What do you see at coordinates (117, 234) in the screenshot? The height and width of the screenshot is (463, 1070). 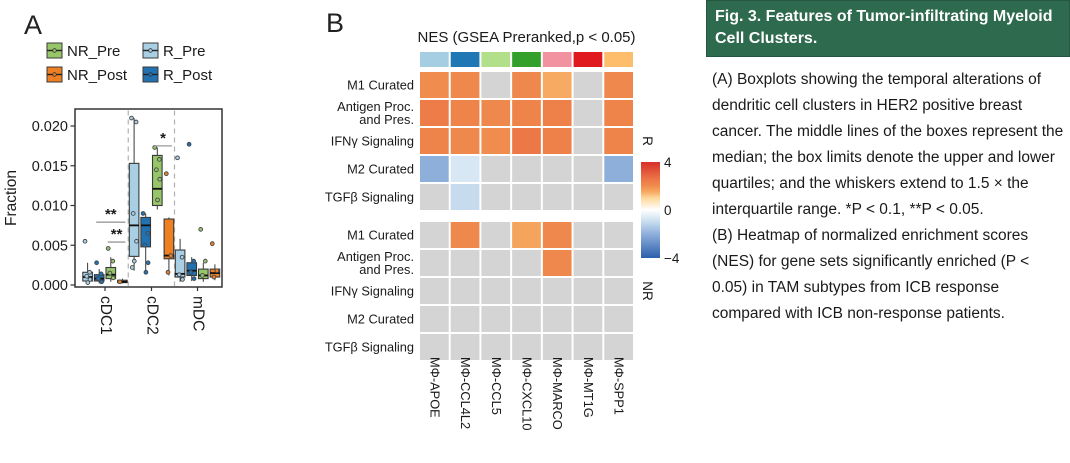 I see `significance-stars: **` at bounding box center [117, 234].